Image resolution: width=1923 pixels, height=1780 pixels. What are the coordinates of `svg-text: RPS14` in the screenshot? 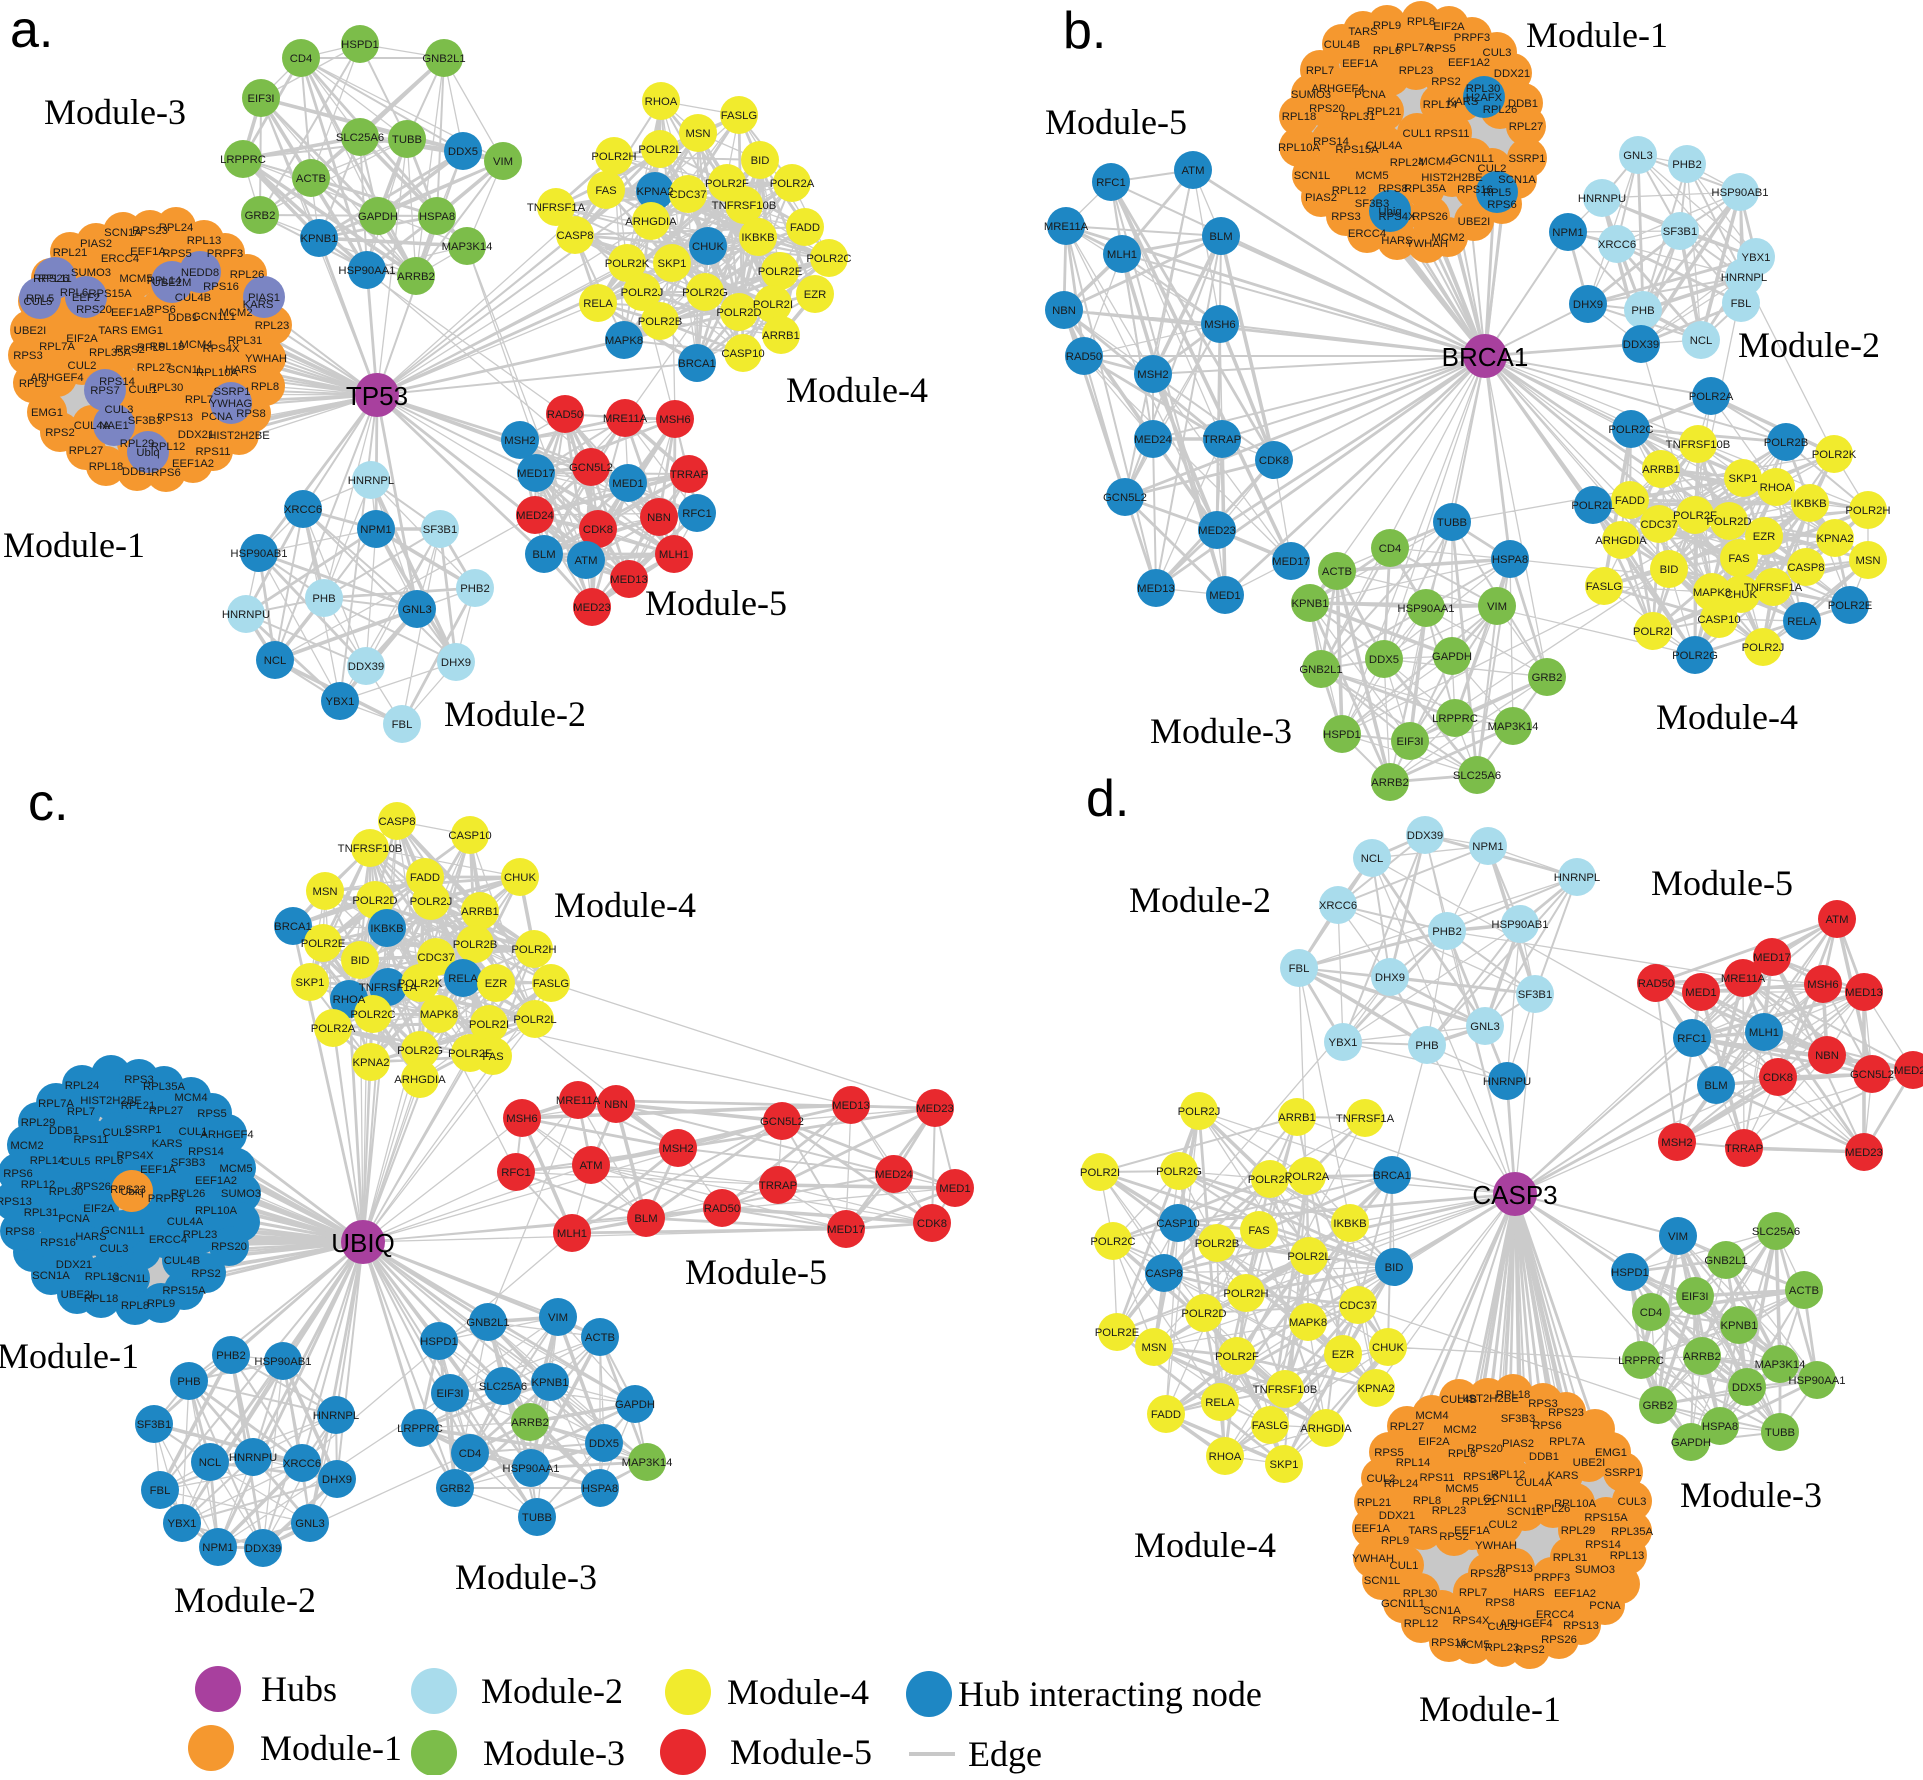 It's located at (117, 382).